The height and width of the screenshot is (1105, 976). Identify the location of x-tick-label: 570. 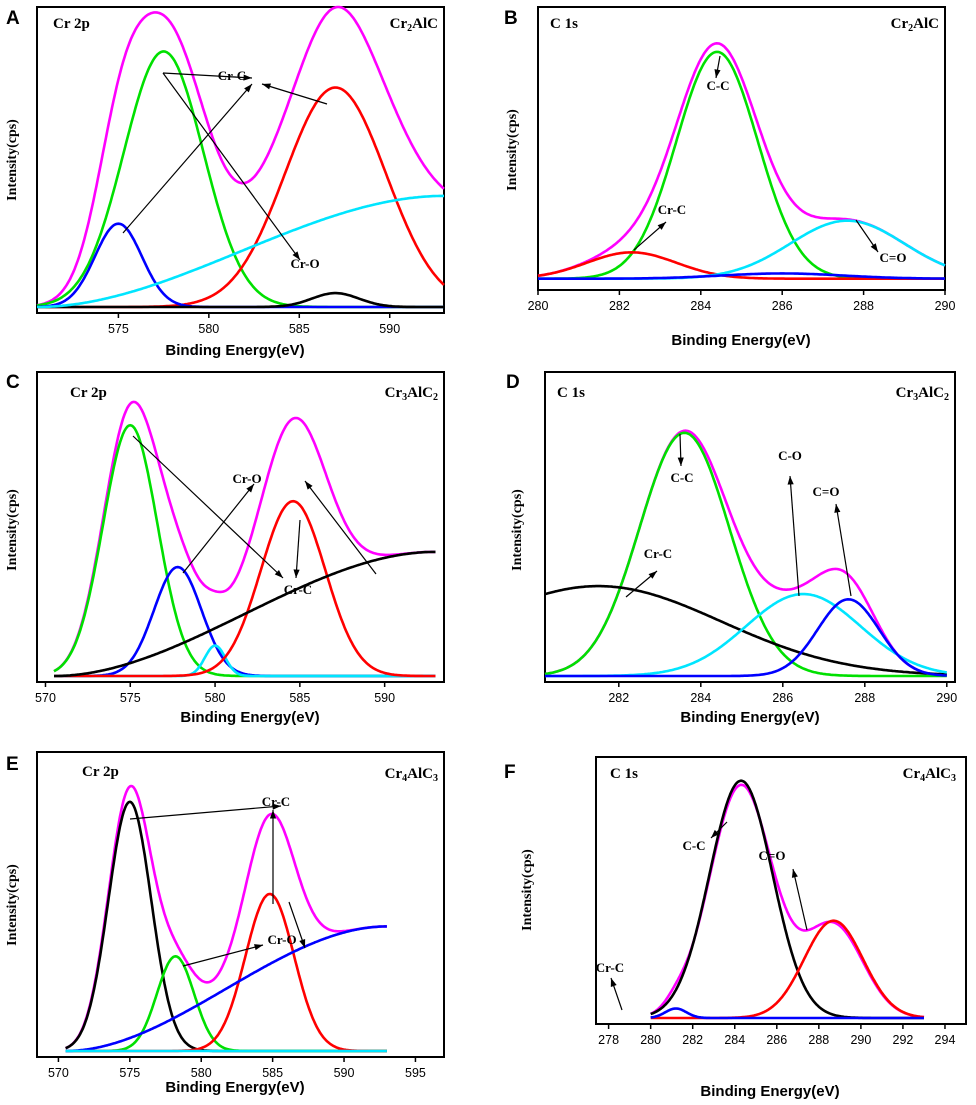
(58, 1073).